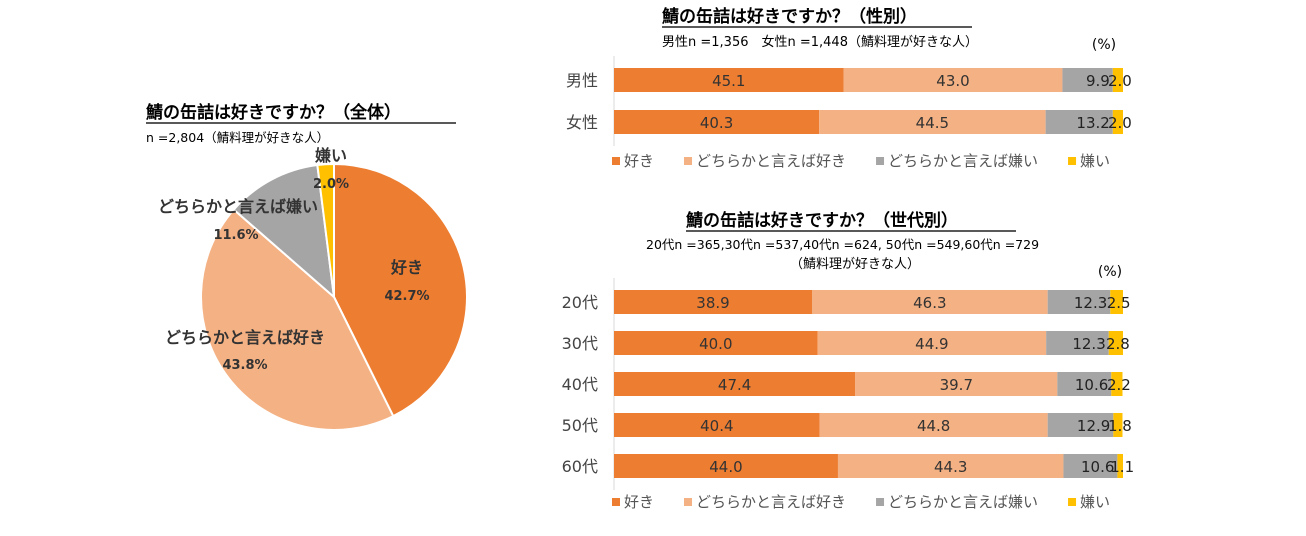 The height and width of the screenshot is (536, 1306). Describe the element at coordinates (273, 112) in the screenshot. I see `pie-title: 鯖の缶詰は好きですか？（全体）` at that location.